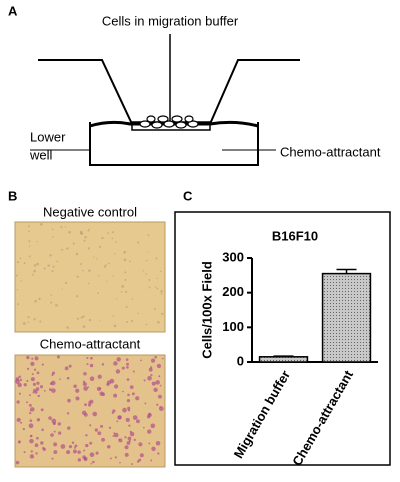 Image resolution: width=400 pixels, height=482 pixels. Describe the element at coordinates (41, 154) in the screenshot. I see `lower-well-label: well` at that location.